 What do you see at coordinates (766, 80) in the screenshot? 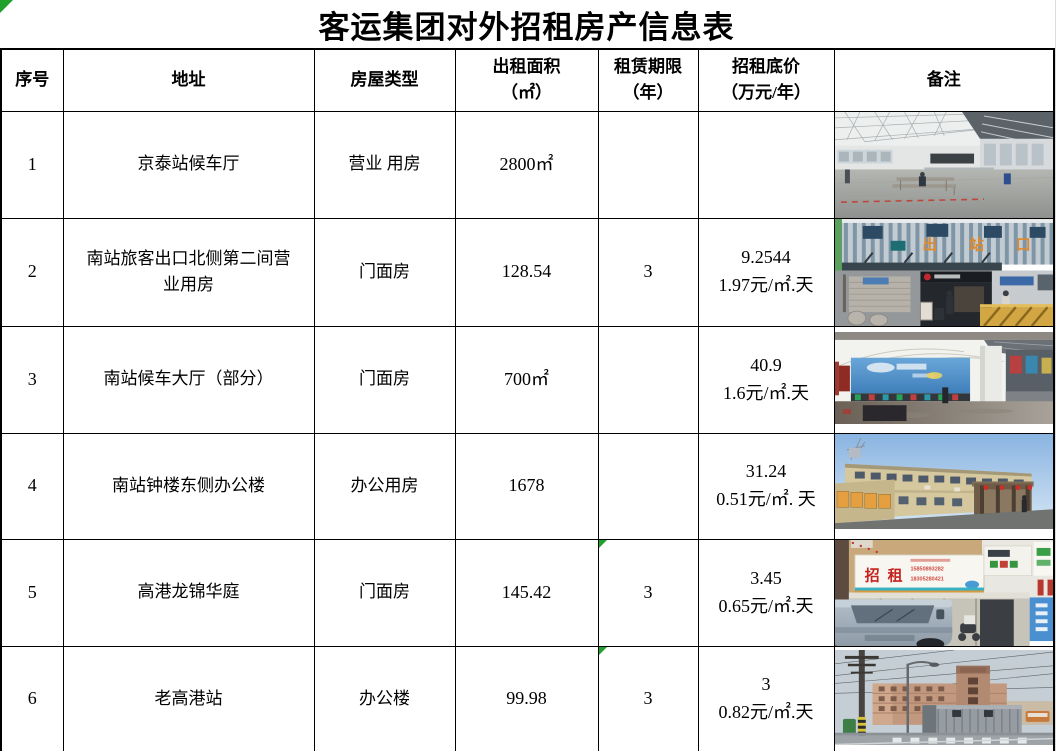
I see `header-price: 招租底价 （万元/年）` at bounding box center [766, 80].